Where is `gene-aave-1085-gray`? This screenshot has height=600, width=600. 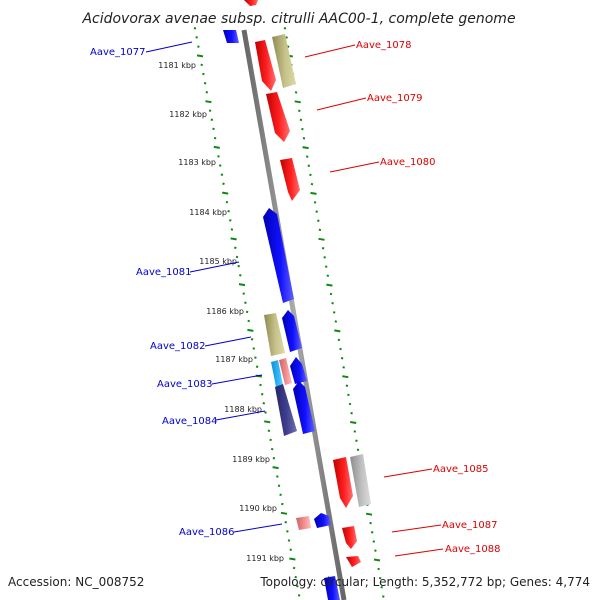
gene-aave-1085-gray is located at coordinates (360, 480).